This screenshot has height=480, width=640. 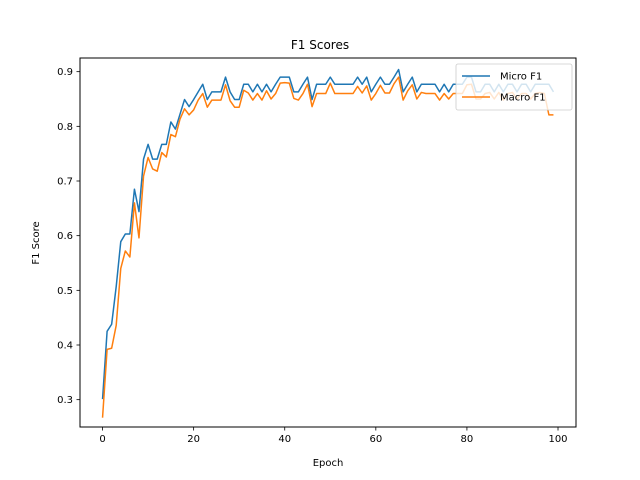 What do you see at coordinates (65, 400) in the screenshot?
I see `y-tick-label: 0.3` at bounding box center [65, 400].